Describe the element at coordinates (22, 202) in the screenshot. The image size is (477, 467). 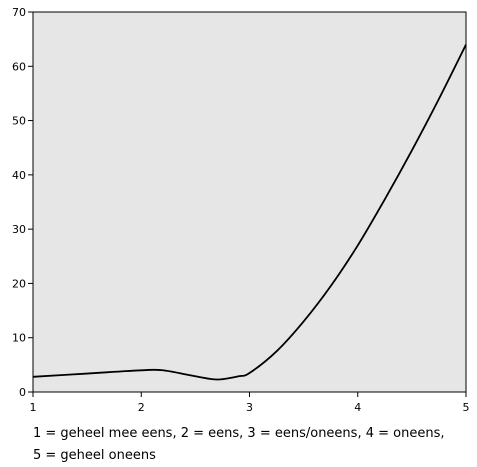
I see `y-axis: 0 10 20 30 40 50 60 70` at that location.